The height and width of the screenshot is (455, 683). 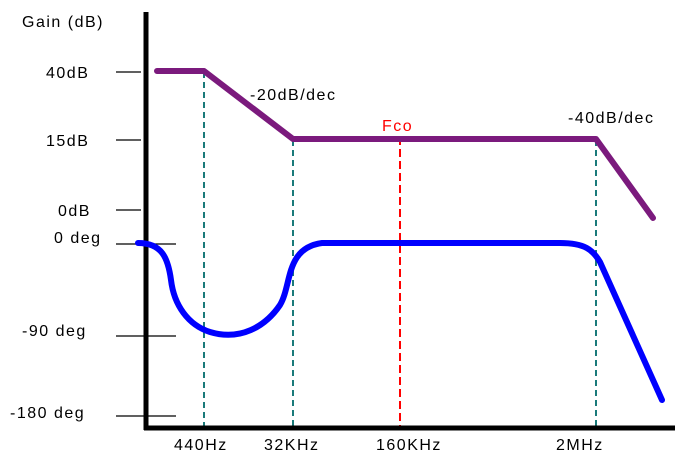 I want to click on slope-annotation-40db: -40dB/dec, so click(x=611, y=118).